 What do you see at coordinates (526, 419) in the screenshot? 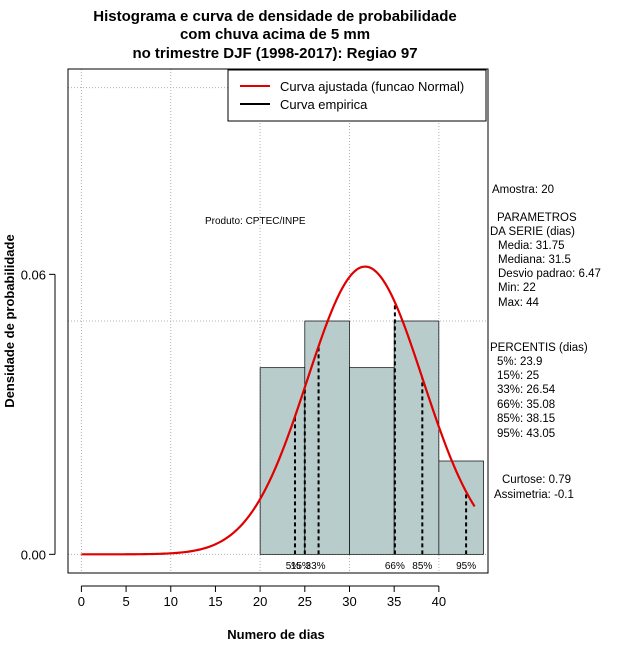
I see `percentil-85: 85%: 38.15` at bounding box center [526, 419].